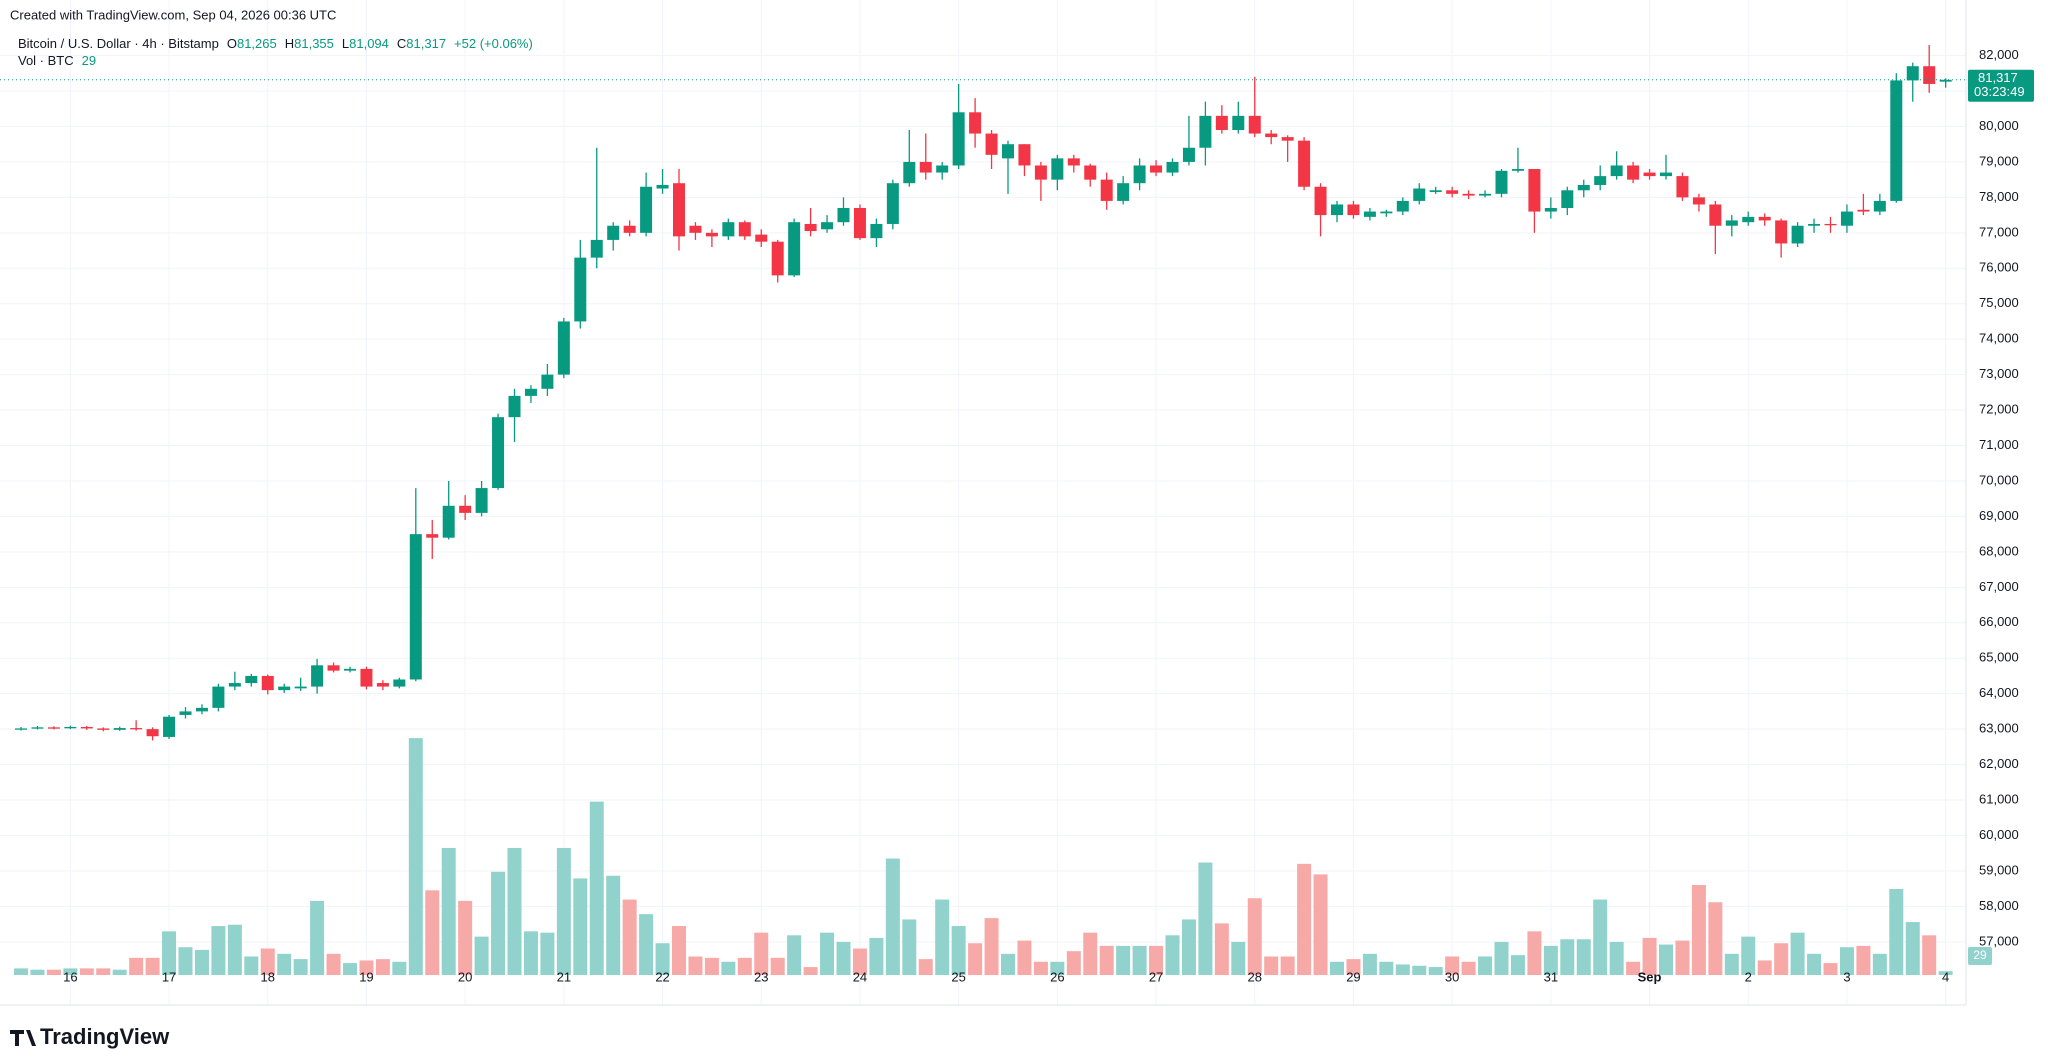  What do you see at coordinates (1999, 728) in the screenshot?
I see `y-tick-label: 63,000` at bounding box center [1999, 728].